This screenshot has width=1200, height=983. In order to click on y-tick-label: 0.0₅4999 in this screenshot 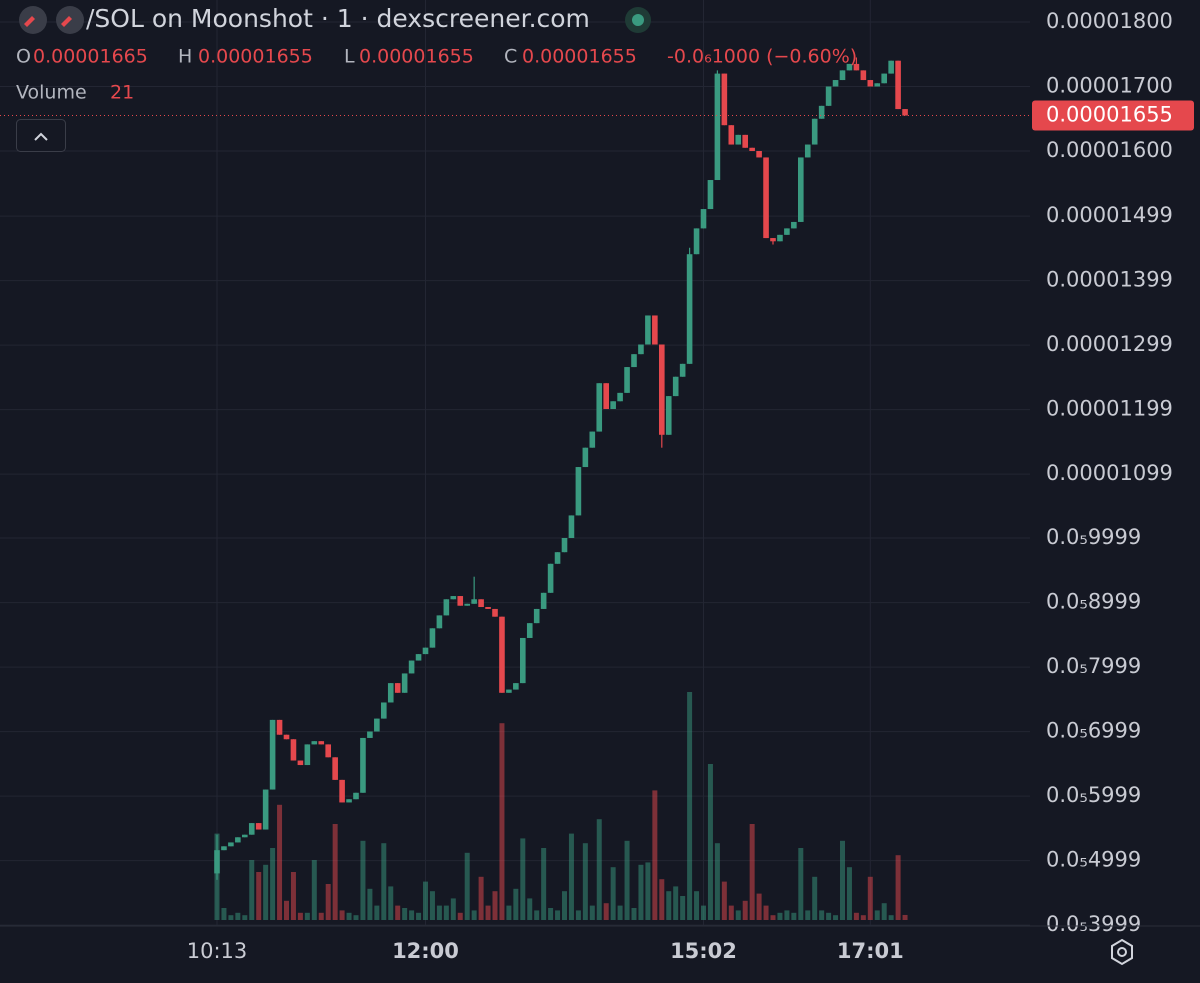, I will do `click(1093, 860)`.